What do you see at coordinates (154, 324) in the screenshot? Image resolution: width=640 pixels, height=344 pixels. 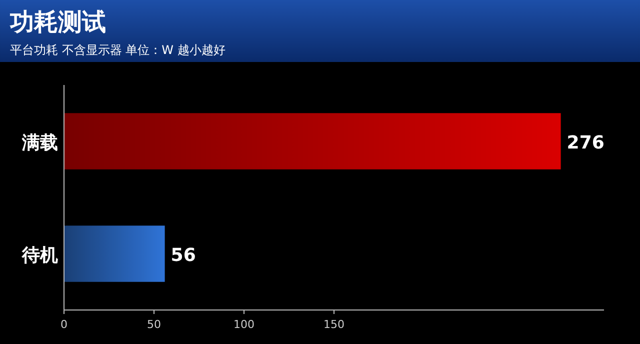 I see `x-tick-label: 50` at bounding box center [154, 324].